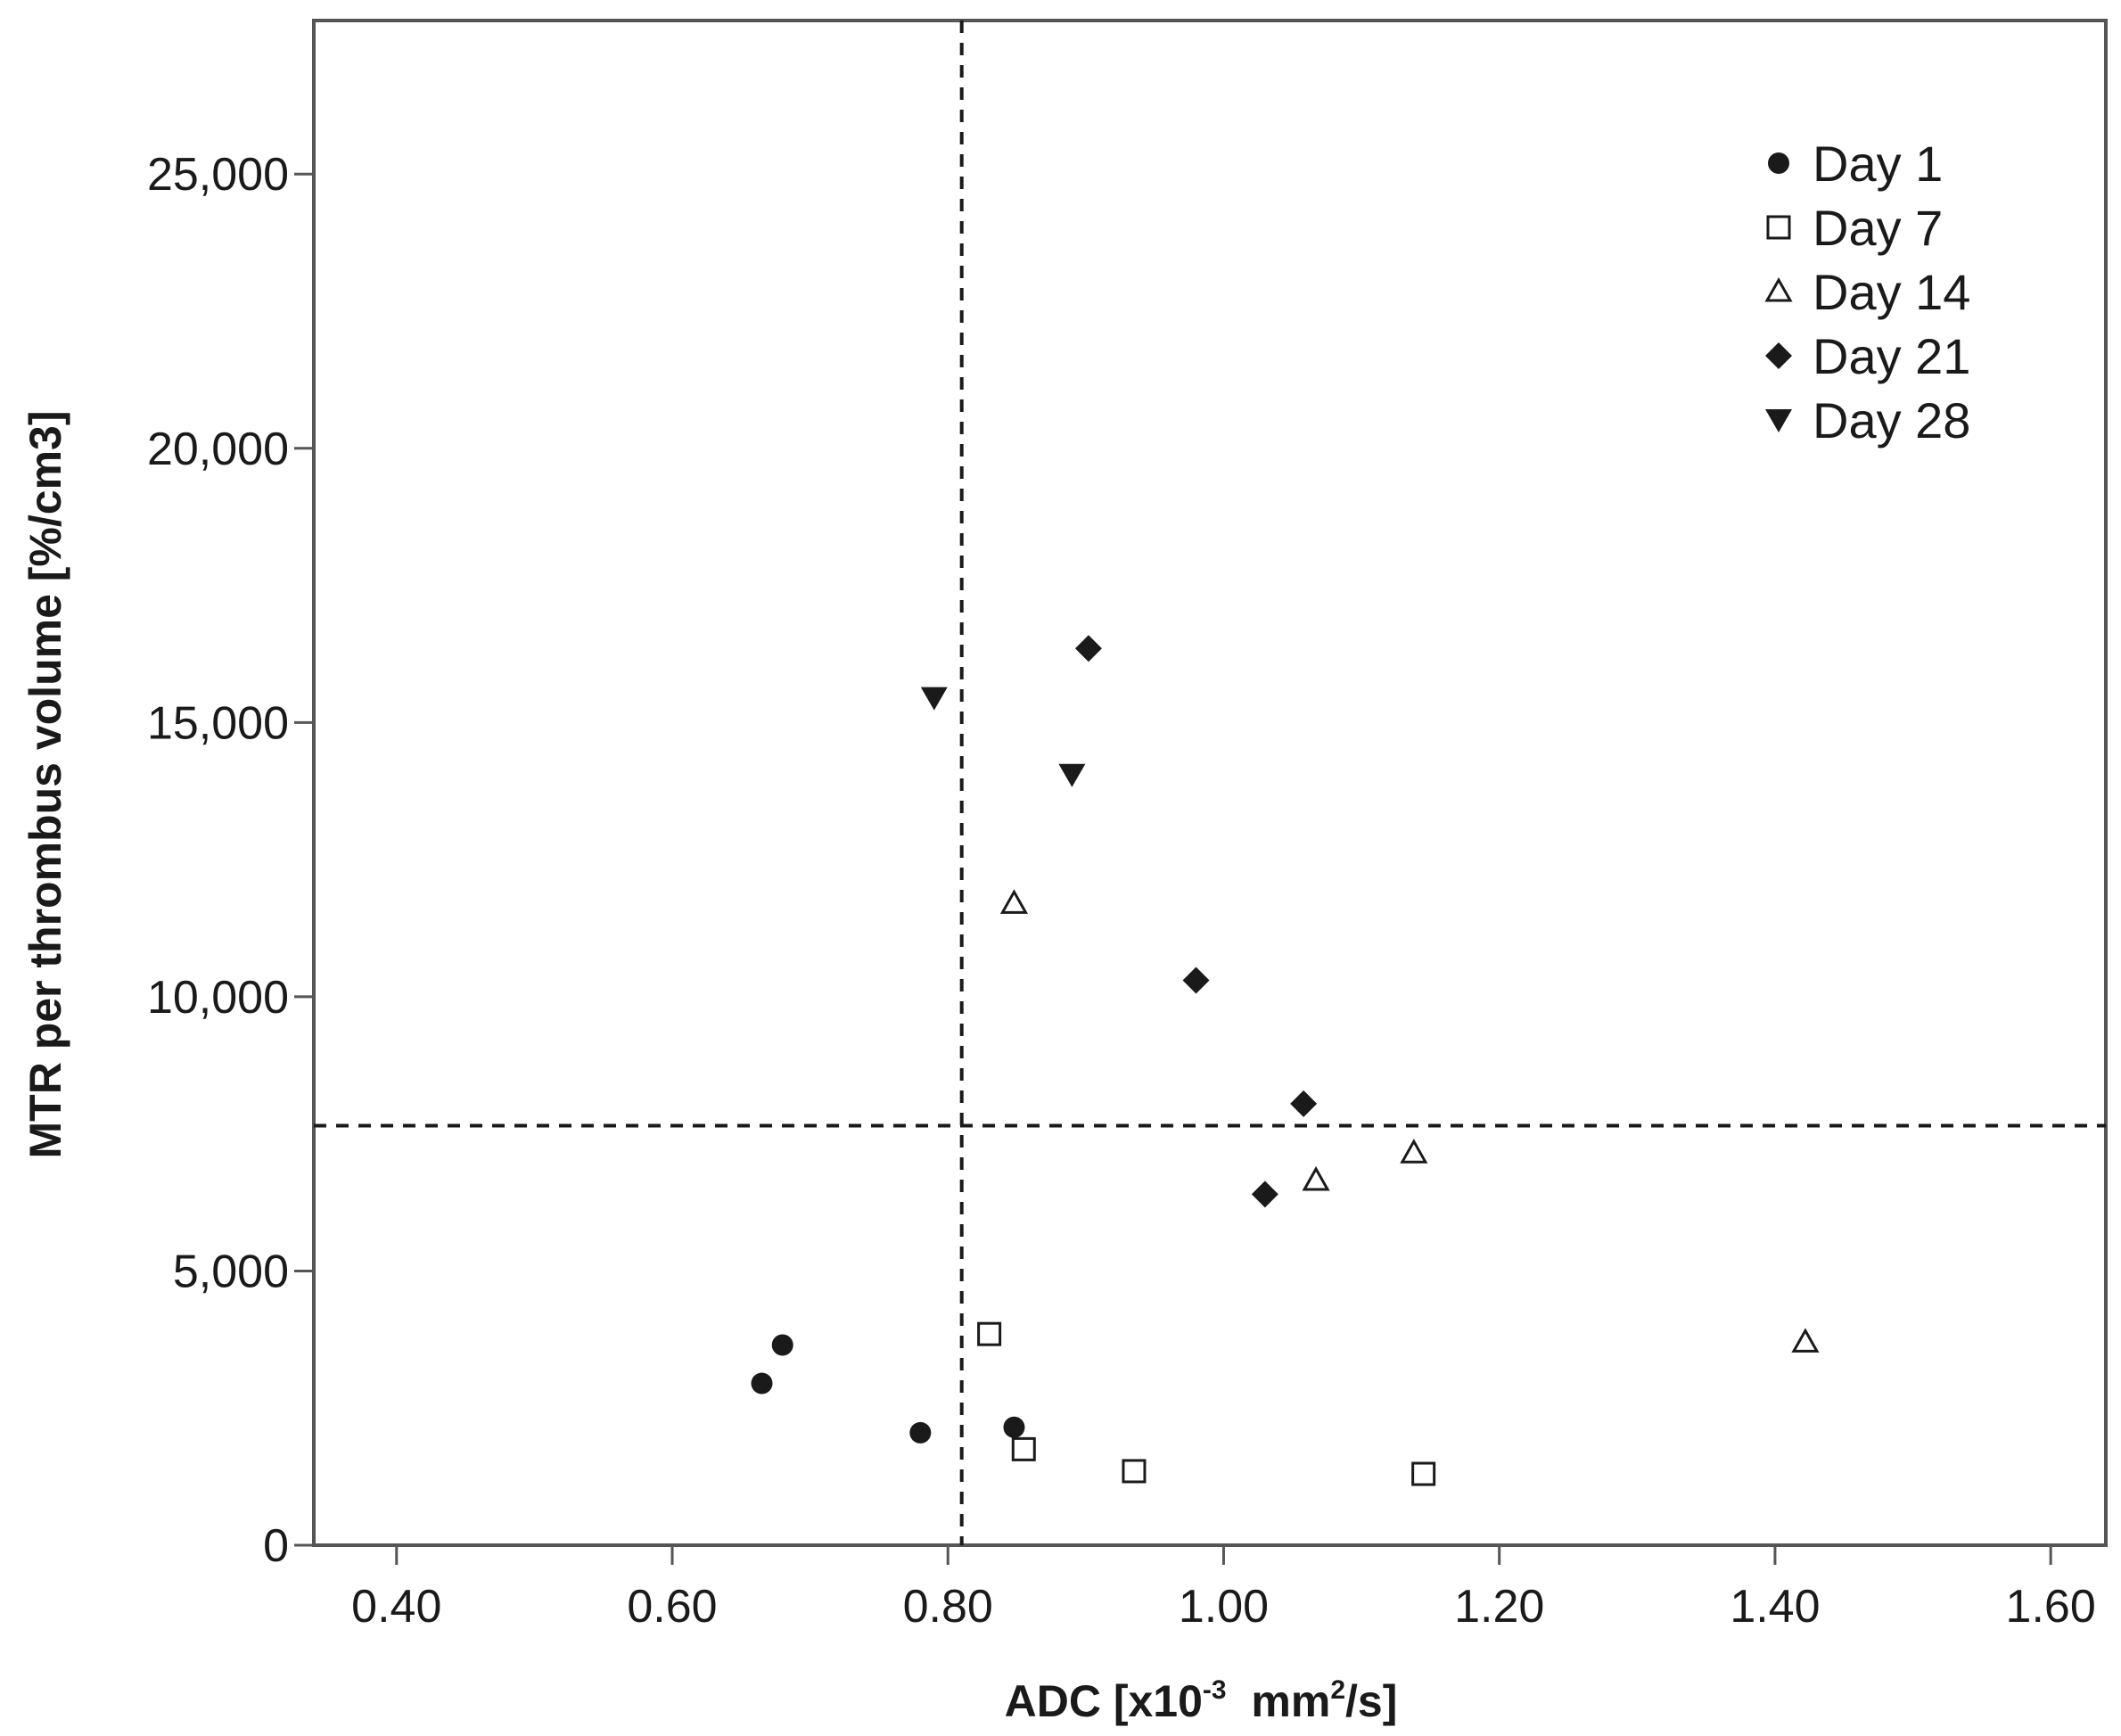 The height and width of the screenshot is (1736, 2121). I want to click on x-tick-label: 1.60, so click(2051, 1607).